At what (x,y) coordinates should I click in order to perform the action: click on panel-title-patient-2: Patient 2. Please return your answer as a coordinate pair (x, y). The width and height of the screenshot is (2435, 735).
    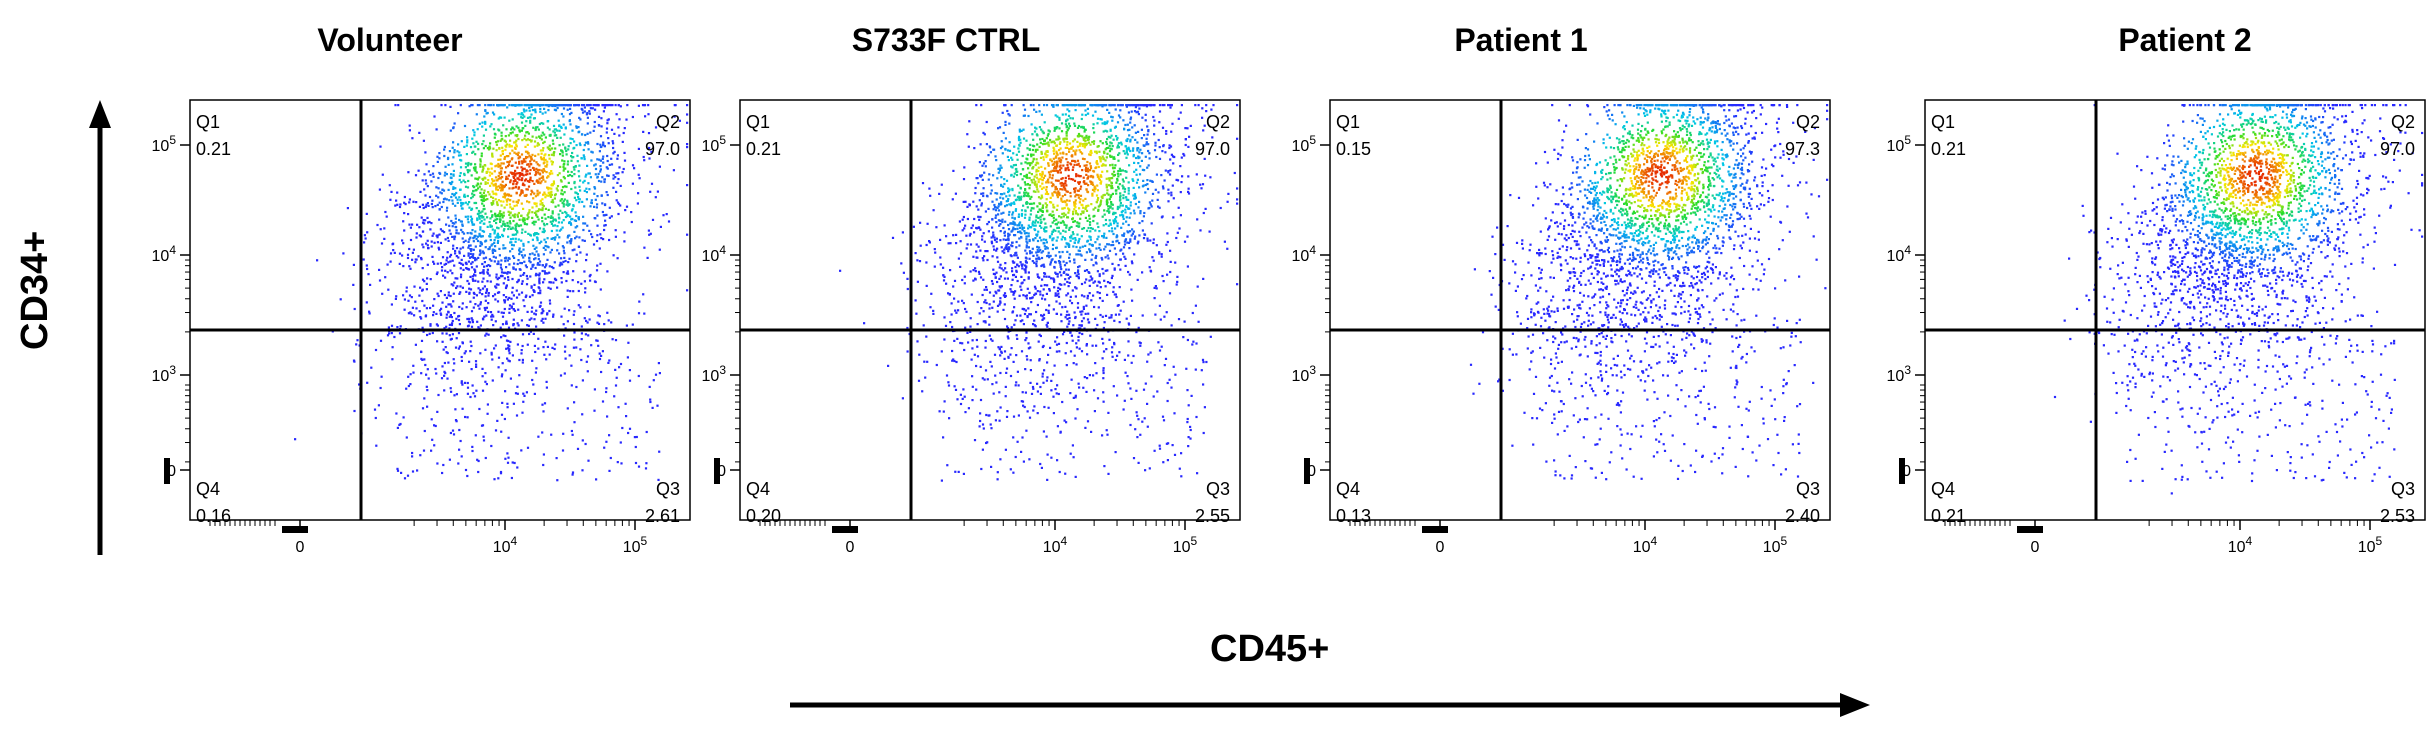
    Looking at the image, I should click on (2185, 40).